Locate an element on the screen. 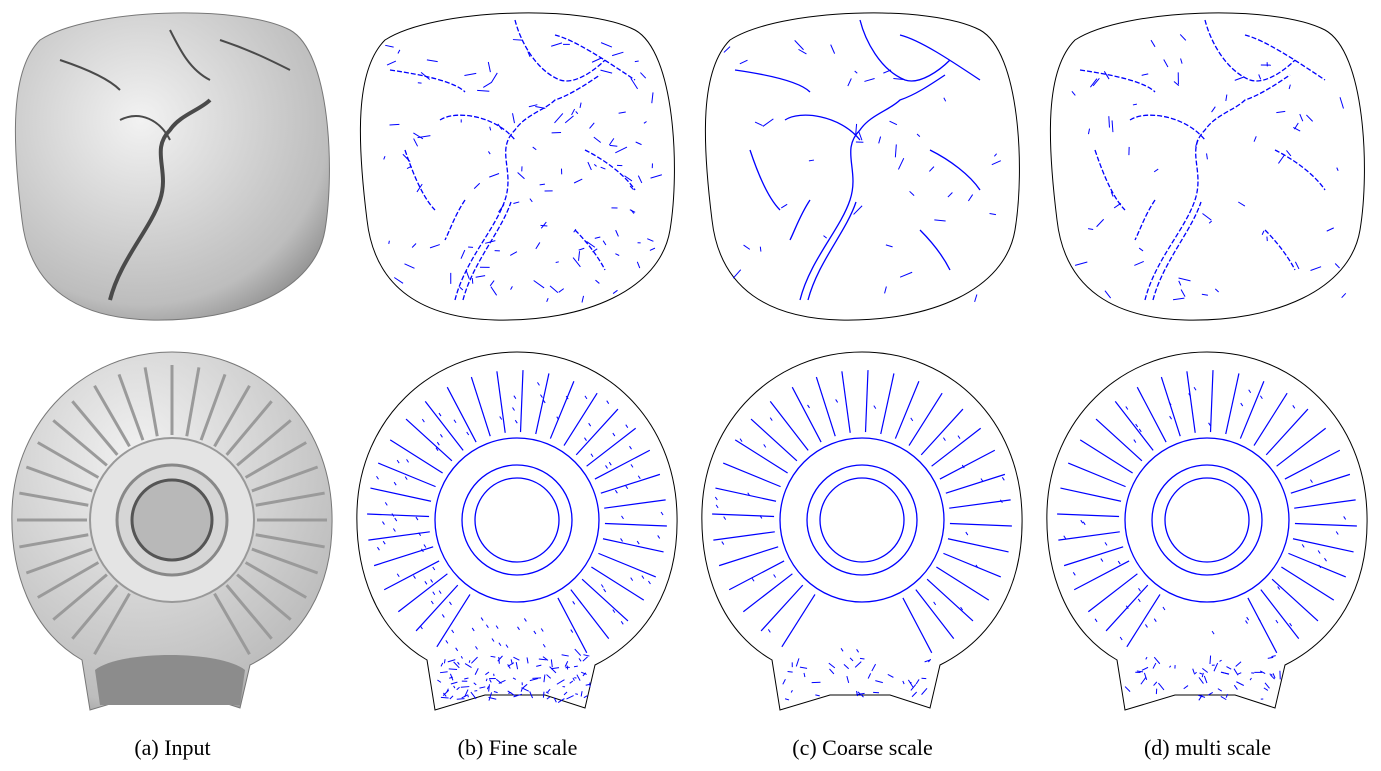 The width and height of the screenshot is (1381, 771). seal-outline is located at coordinates (517, 166).